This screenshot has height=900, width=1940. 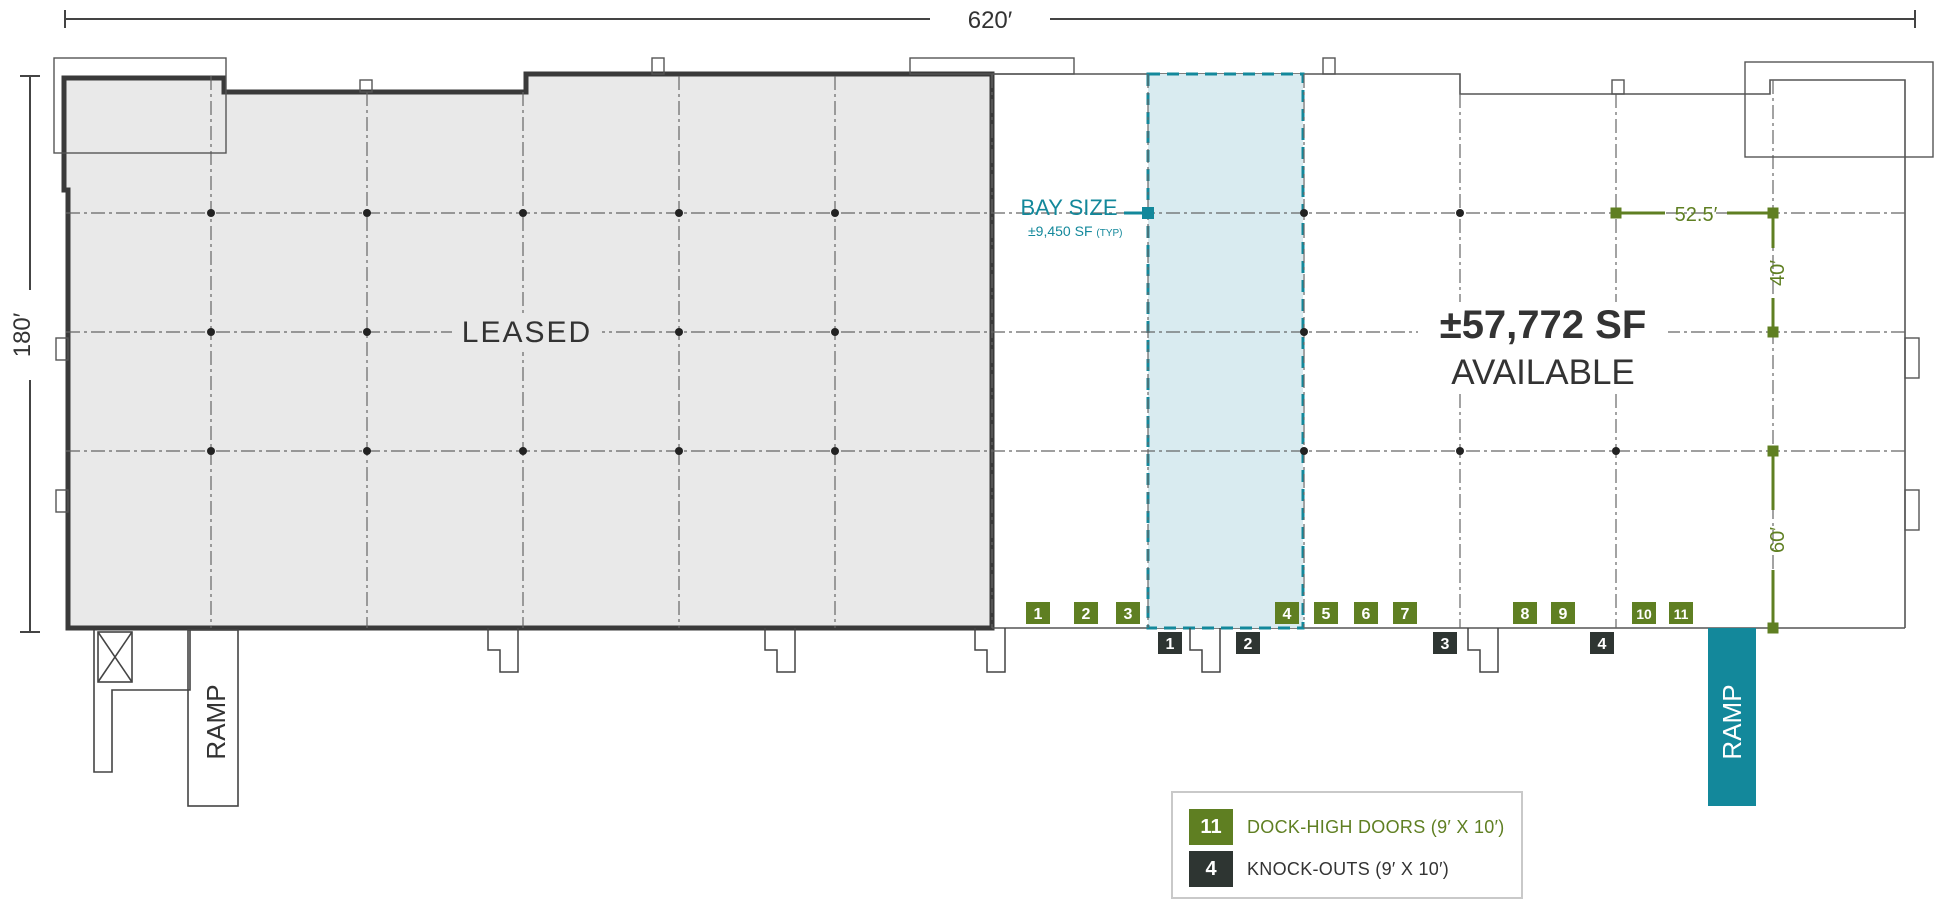 I want to click on dock-door-11-label: 11, so click(x=1681, y=614).